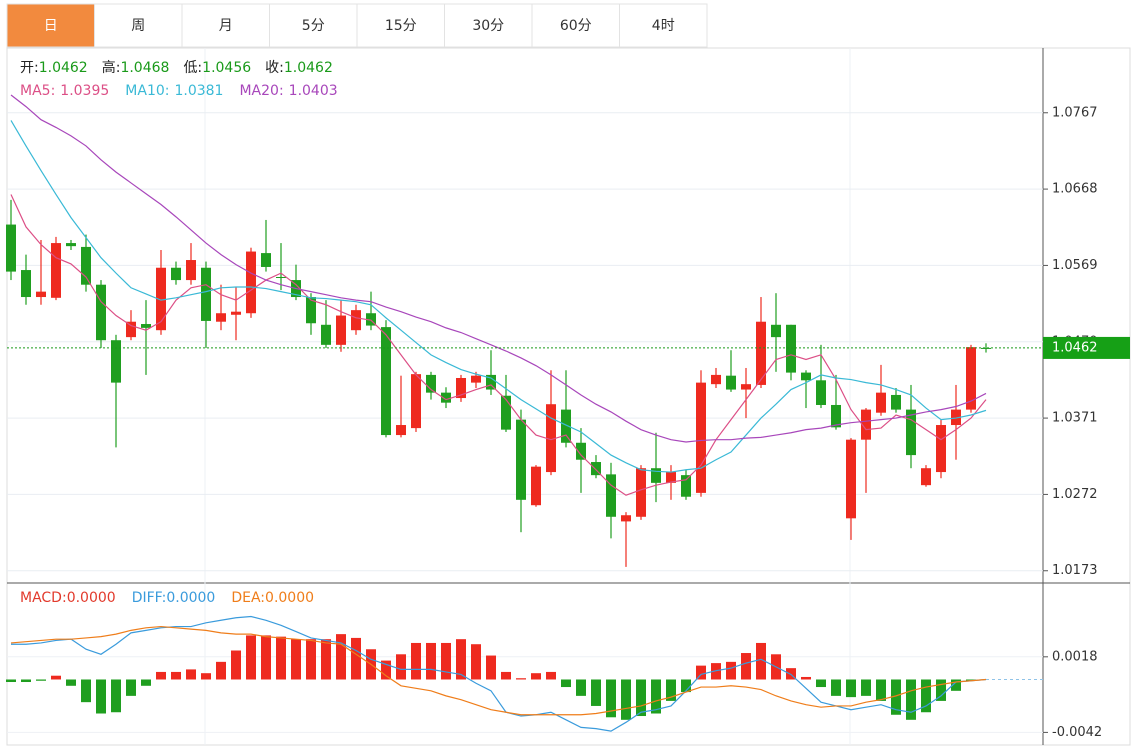 Image resolution: width=1144 pixels, height=752 pixels. I want to click on readout: MA20:, so click(261, 91).